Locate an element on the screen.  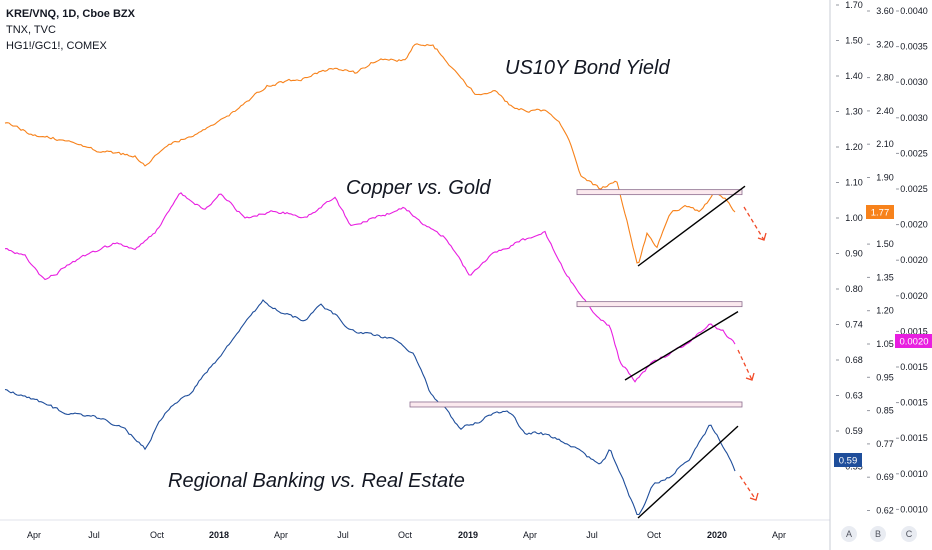
y-tick-label: 0.77 is located at coordinates (885, 444).